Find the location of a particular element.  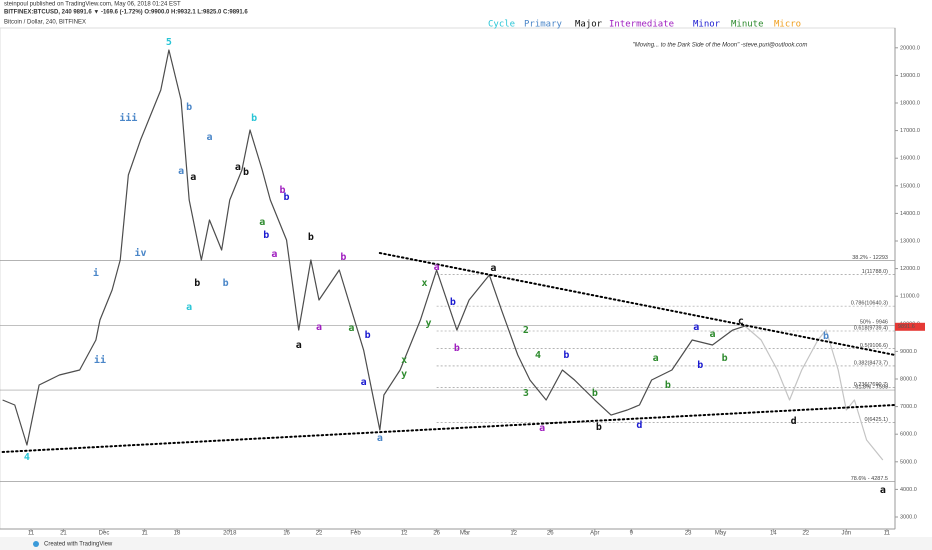

legend-entry: Cycle is located at coordinates (501, 25).